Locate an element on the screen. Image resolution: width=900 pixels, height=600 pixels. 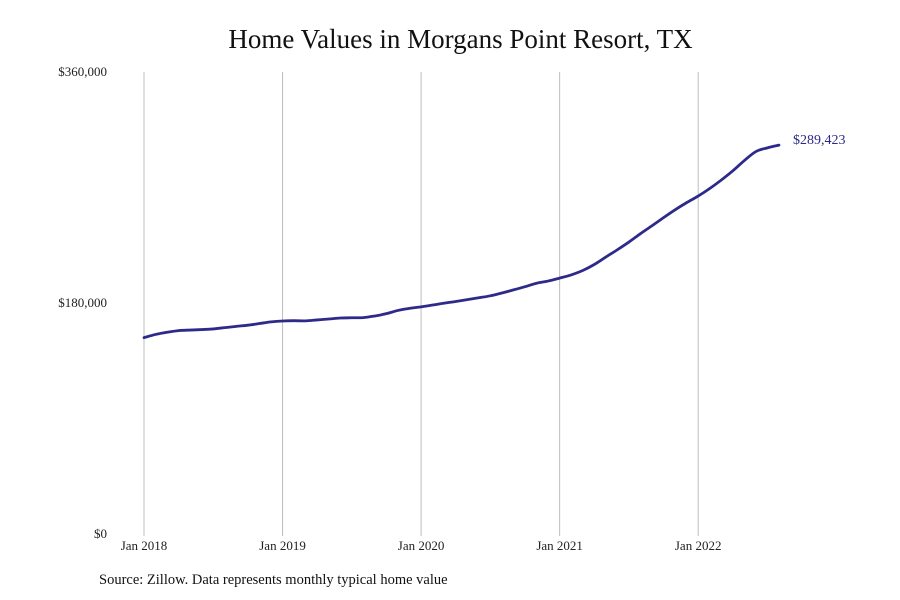
x-tick-label: Jan 2019 is located at coordinates (282, 545).